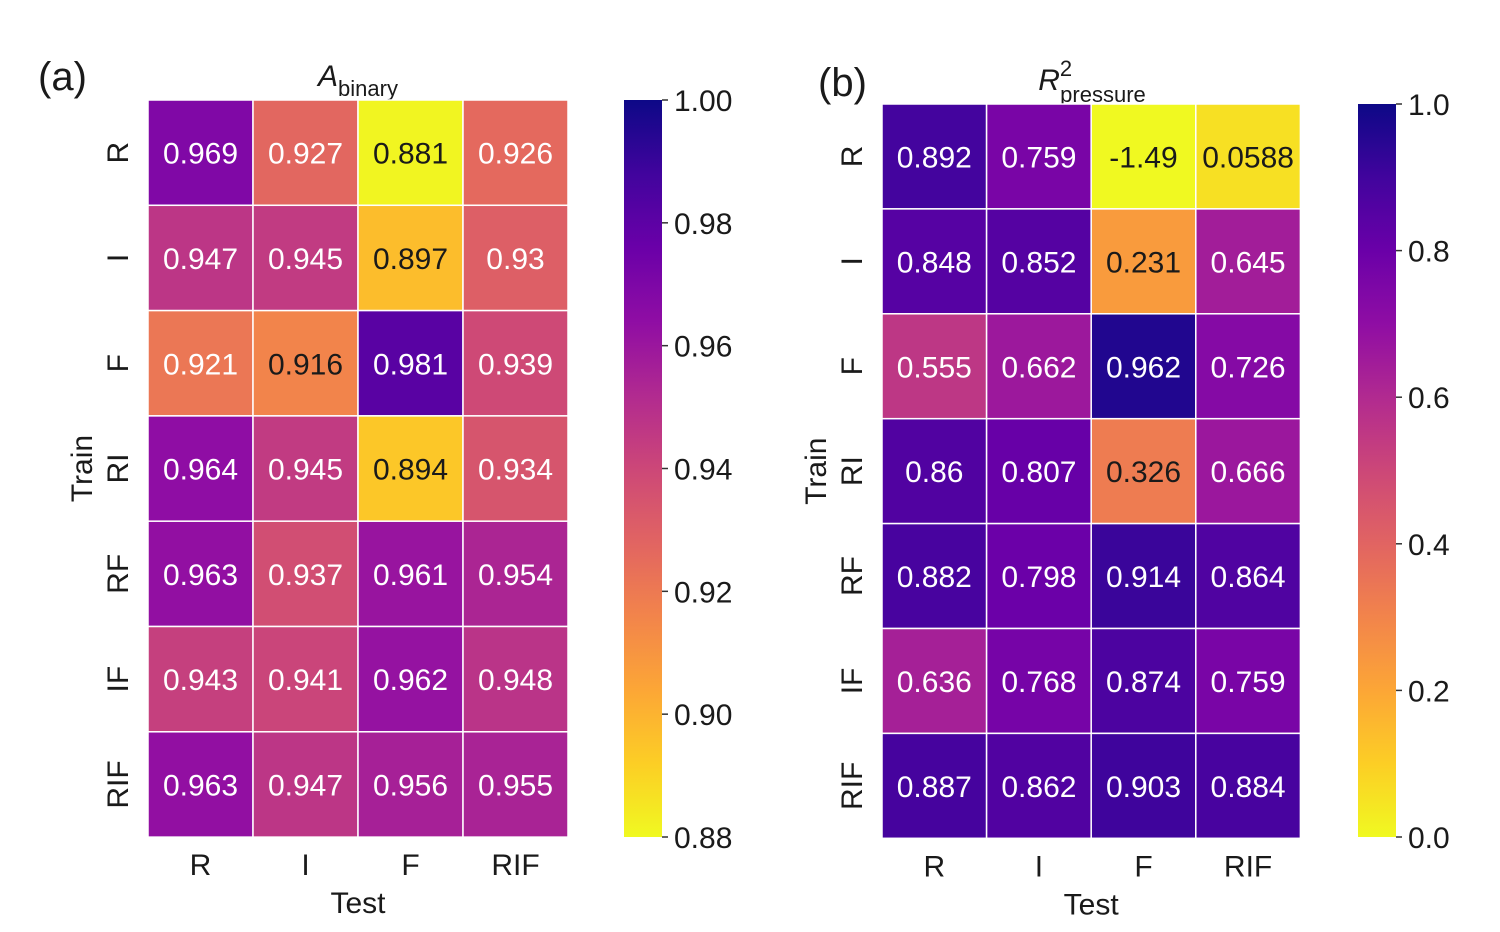 The width and height of the screenshot is (1500, 932). I want to click on chart-title: R2 pressure, so click(1092, 81).